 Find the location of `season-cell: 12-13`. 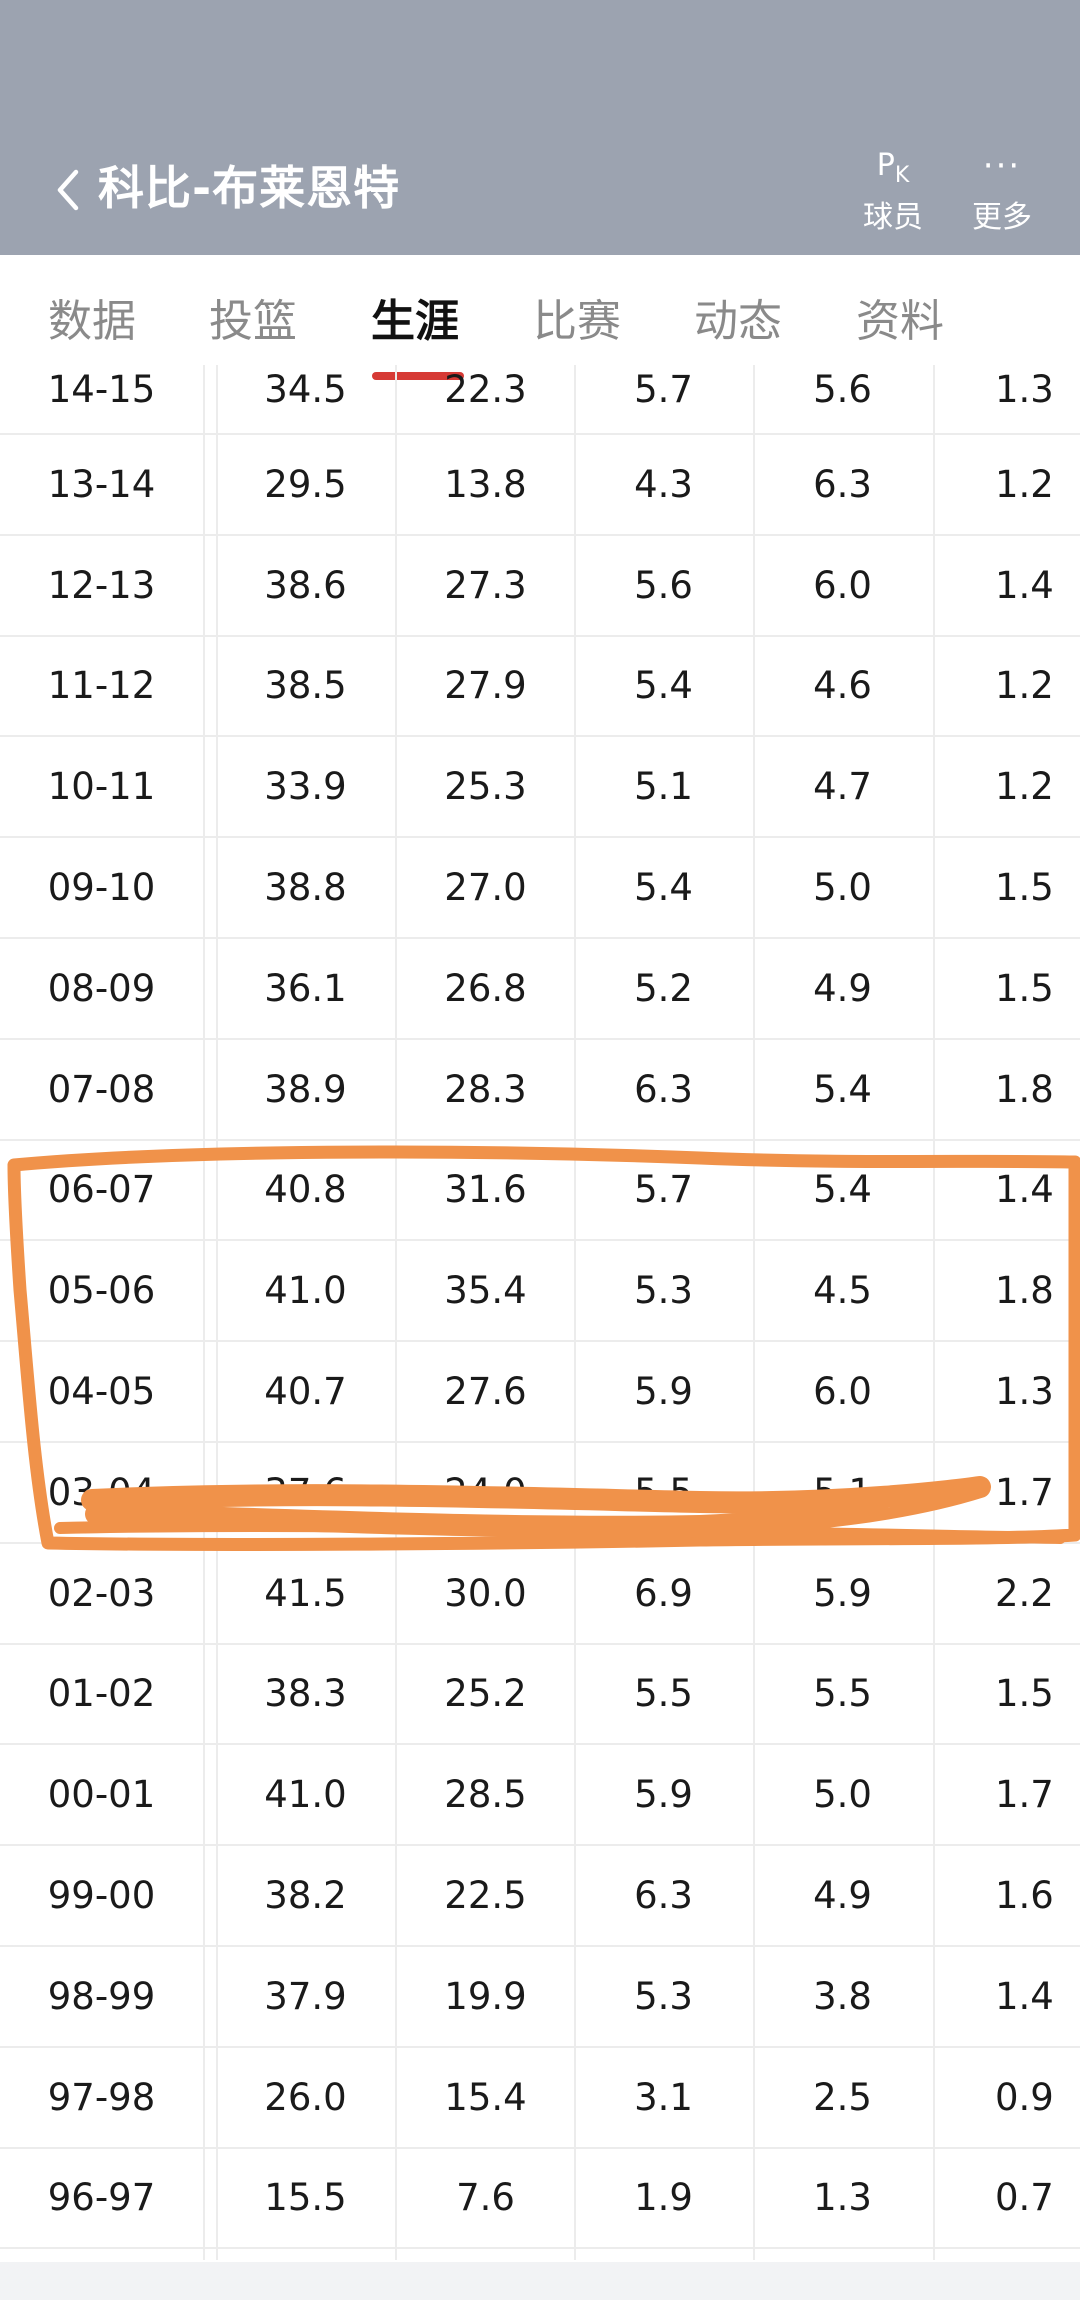

season-cell: 12-13 is located at coordinates (101, 585).